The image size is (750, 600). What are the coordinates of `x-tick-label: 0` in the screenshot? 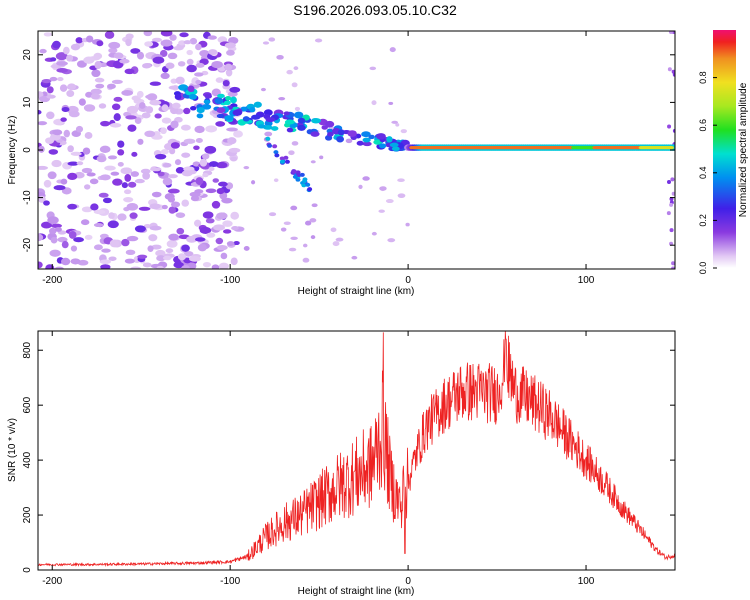 It's located at (408, 280).